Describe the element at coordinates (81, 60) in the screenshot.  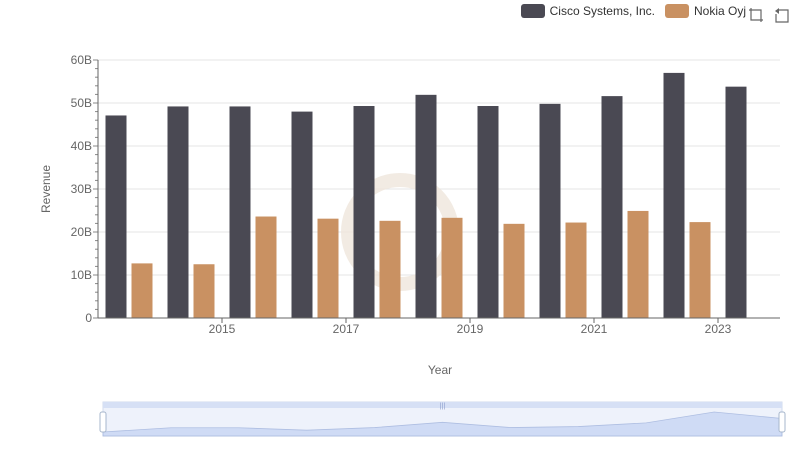
I see `y-tick-label: 60B` at that location.